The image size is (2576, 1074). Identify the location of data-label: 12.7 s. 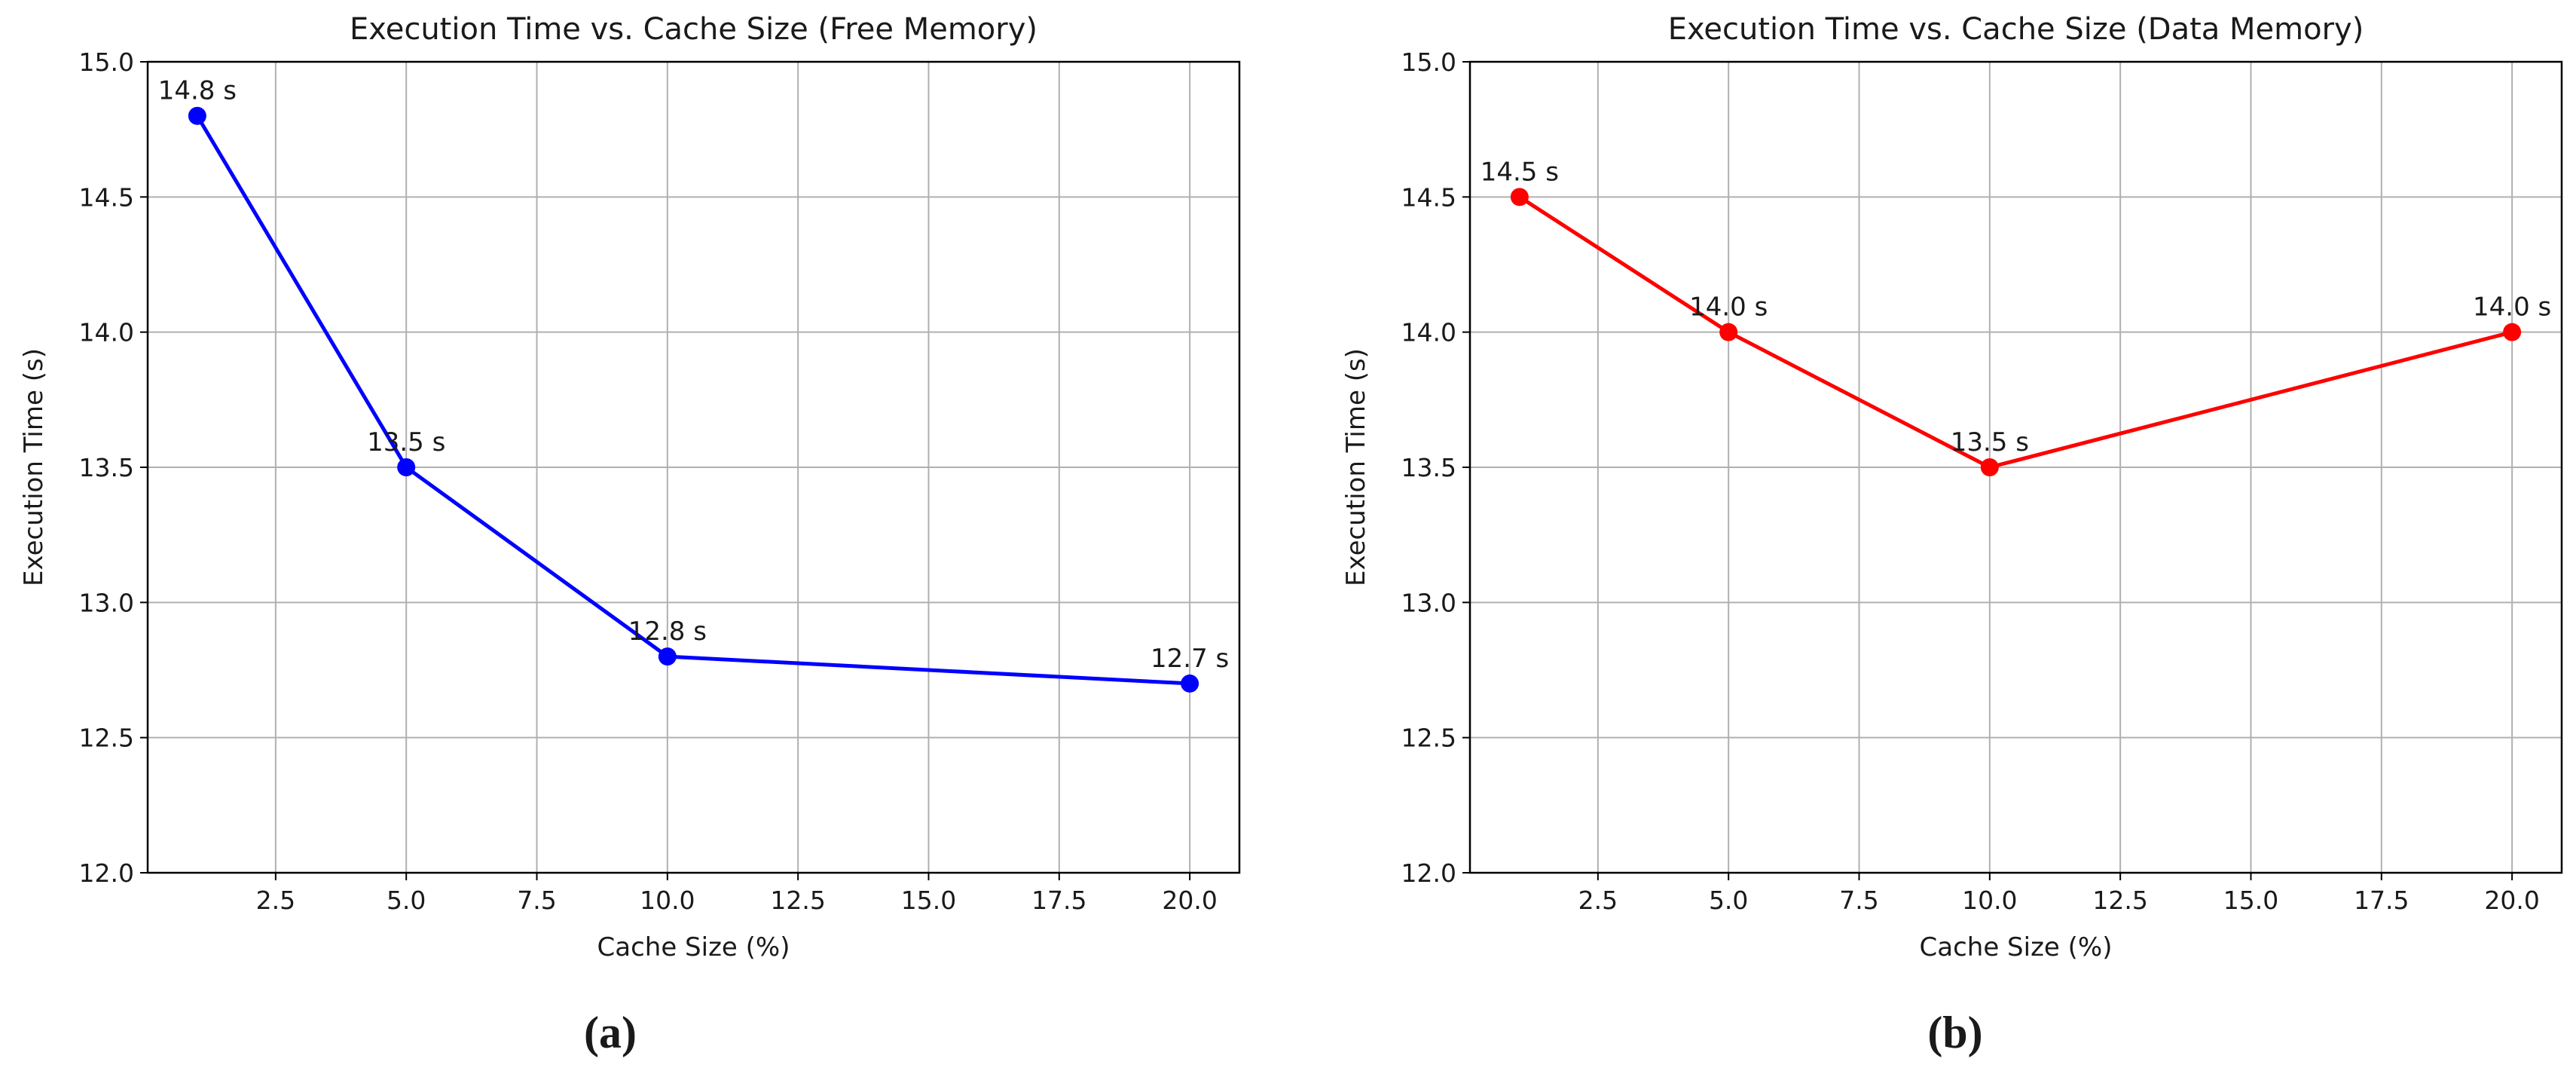
(1189, 659).